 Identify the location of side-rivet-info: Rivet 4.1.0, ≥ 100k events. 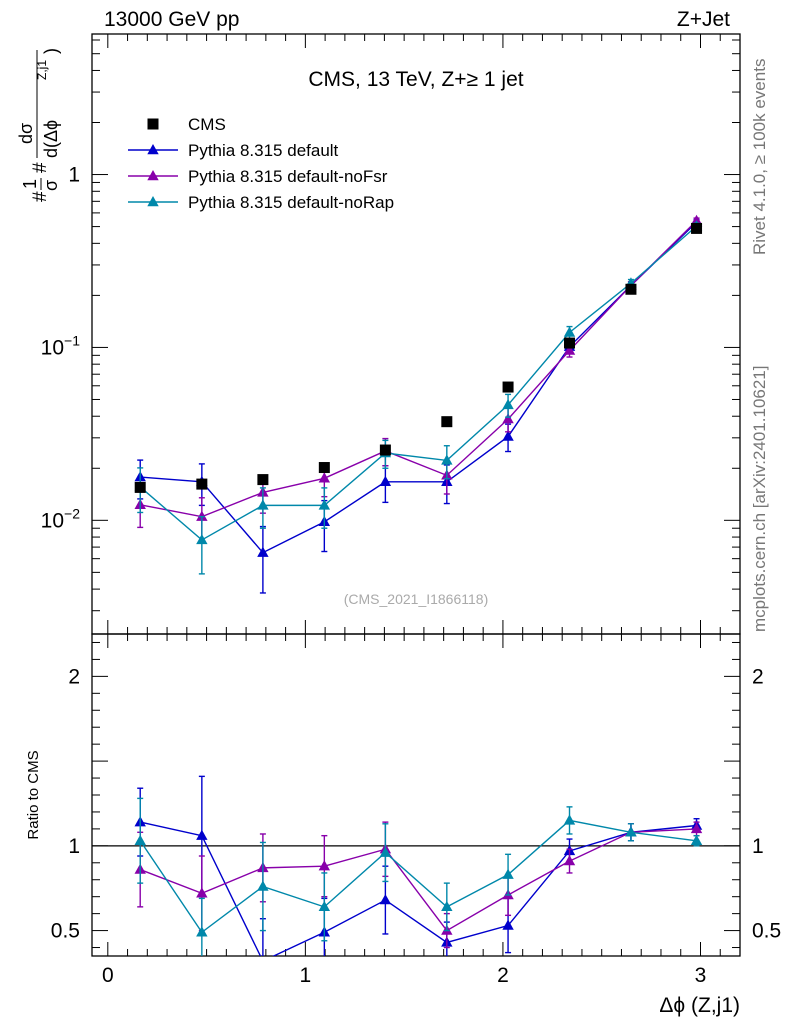
(759, 156).